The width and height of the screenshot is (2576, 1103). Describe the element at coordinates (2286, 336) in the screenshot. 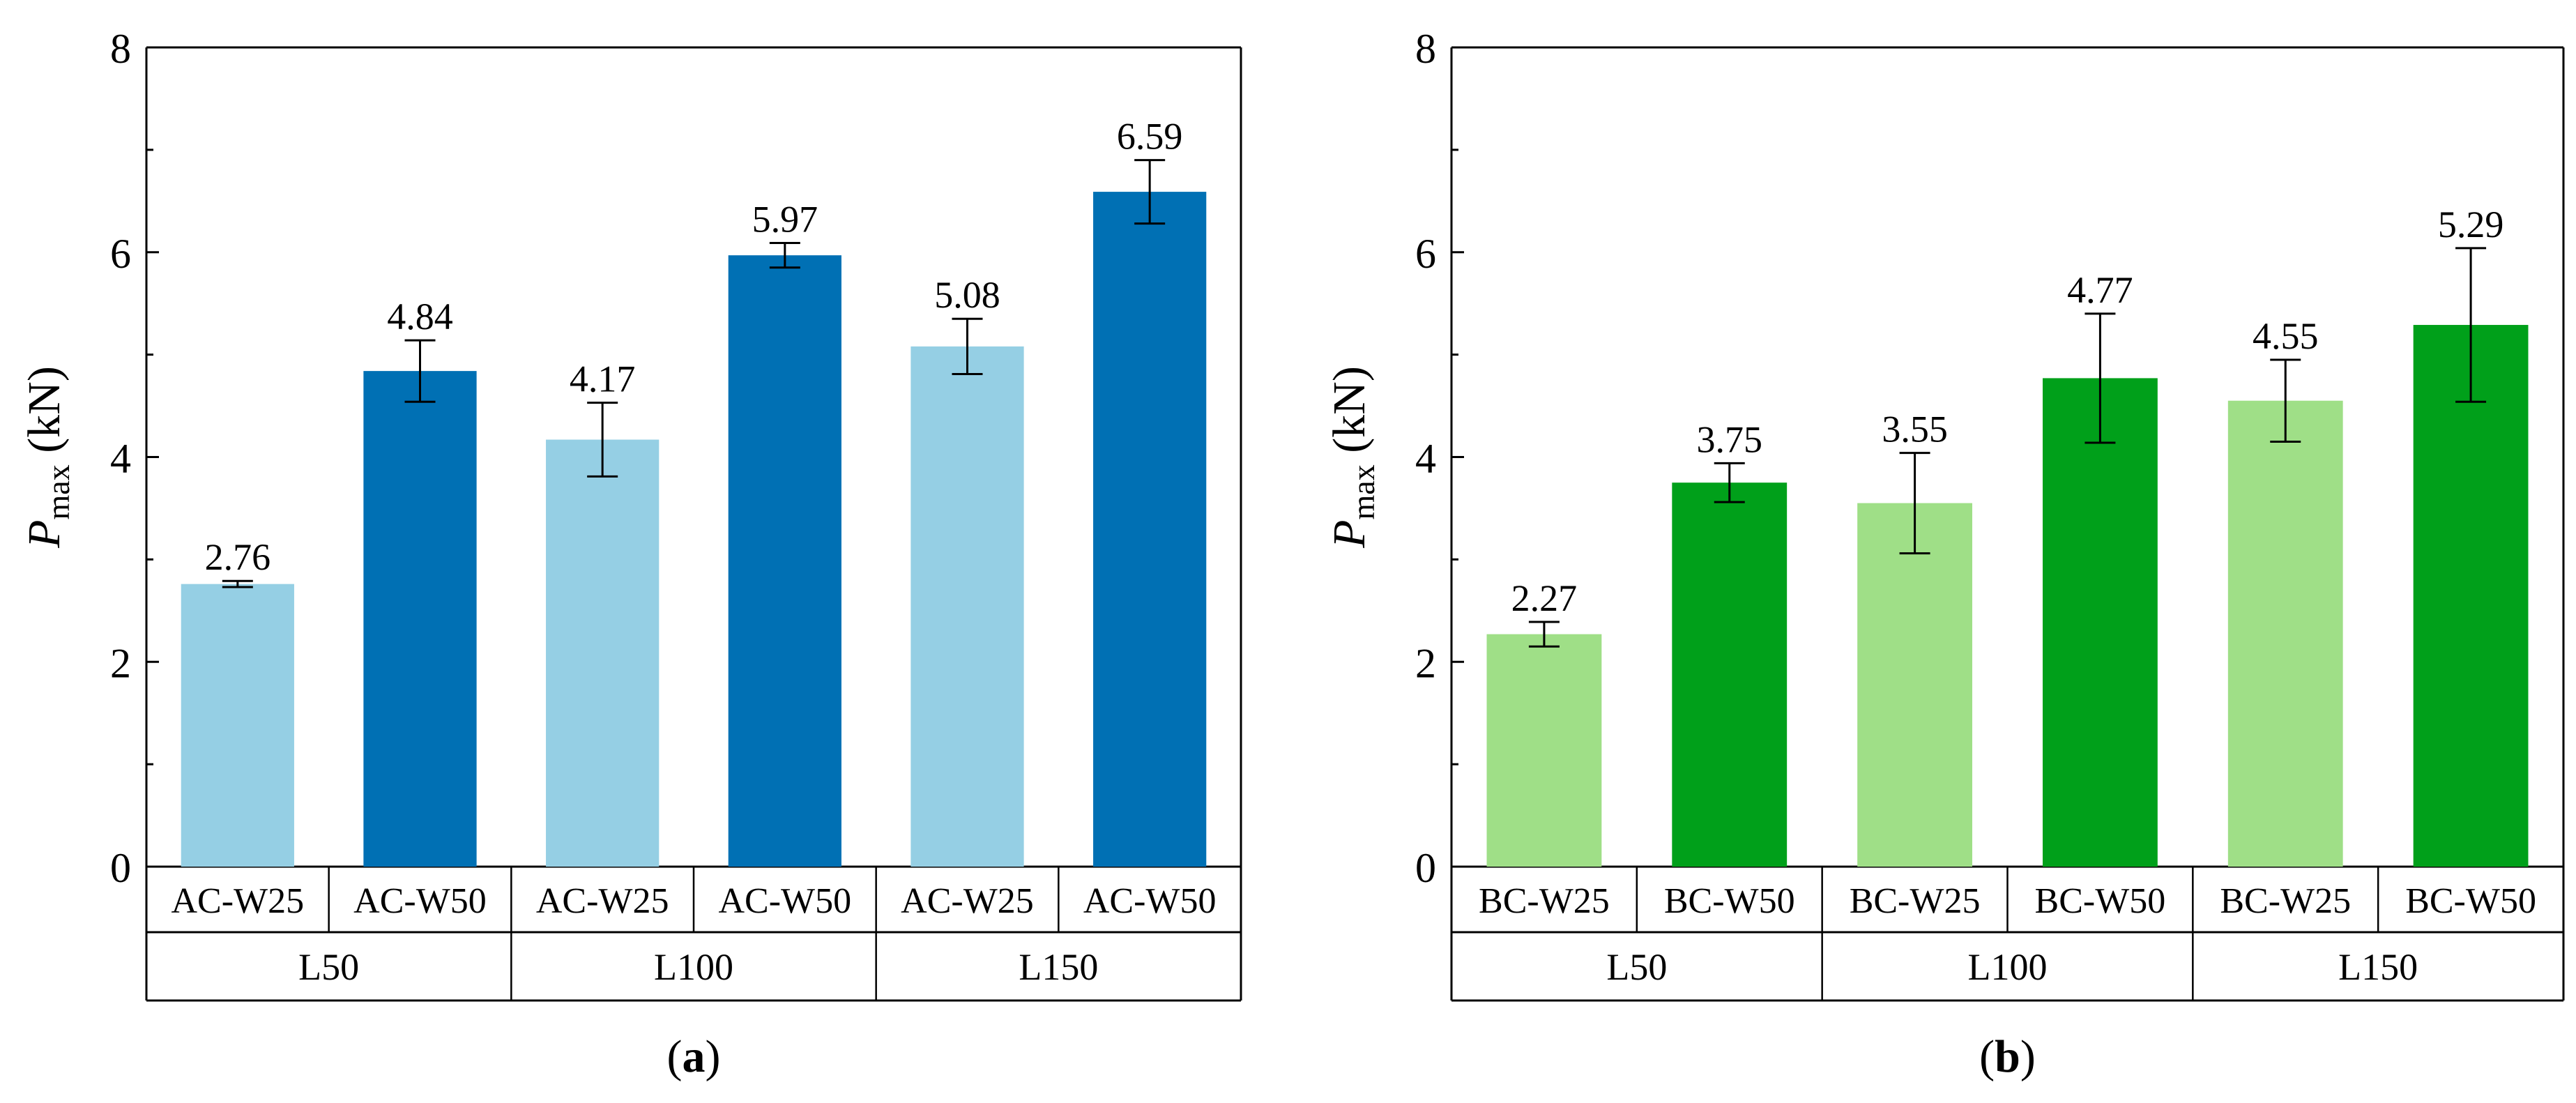

I see `data-label: 4.55` at that location.